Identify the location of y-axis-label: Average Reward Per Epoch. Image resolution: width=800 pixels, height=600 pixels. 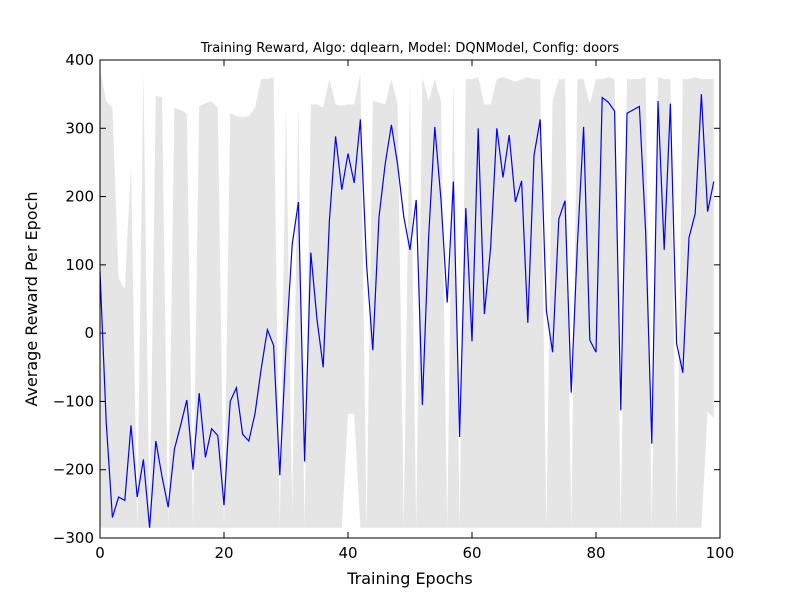
(31, 298).